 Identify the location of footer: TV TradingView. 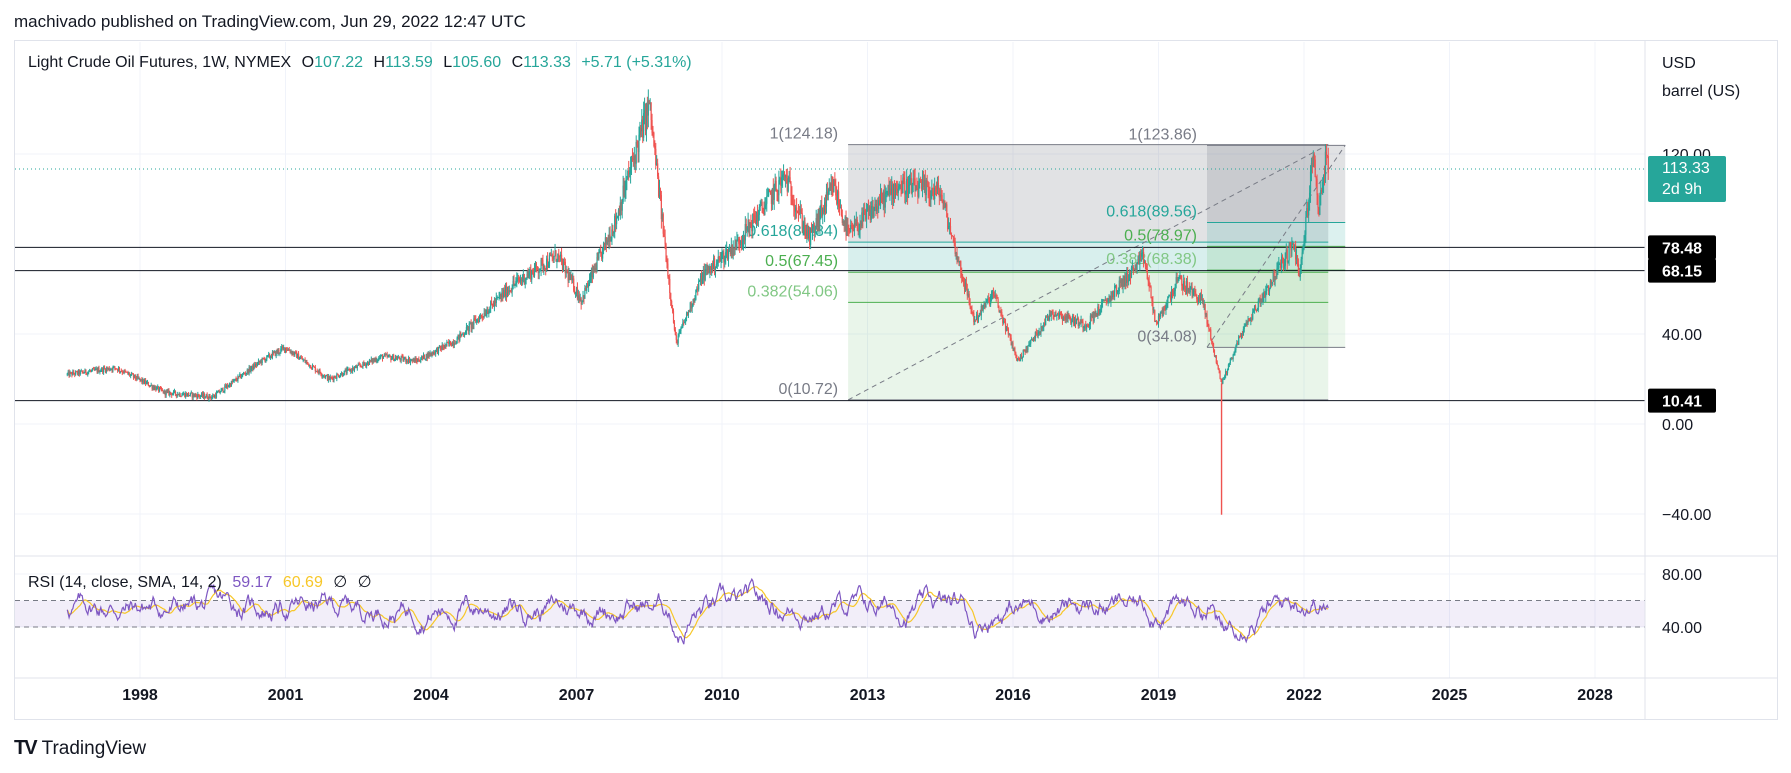
(80, 748).